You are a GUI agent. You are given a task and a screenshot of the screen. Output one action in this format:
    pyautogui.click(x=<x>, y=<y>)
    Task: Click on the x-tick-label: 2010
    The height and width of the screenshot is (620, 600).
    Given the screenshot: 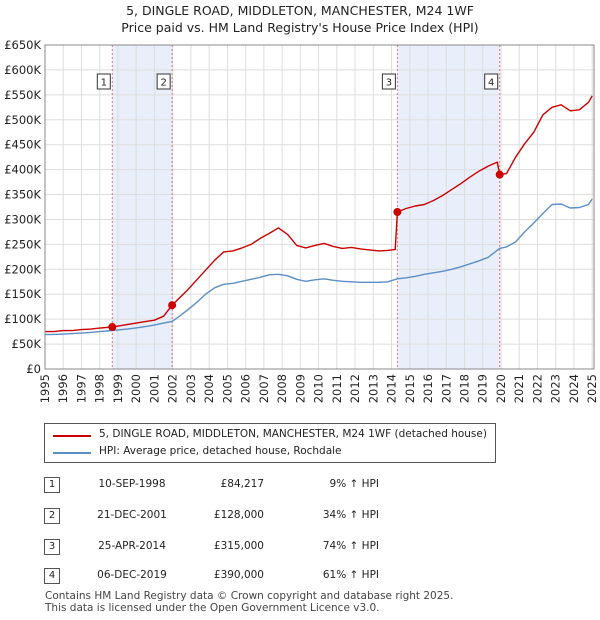 What is the action you would take?
    pyautogui.click(x=319, y=388)
    